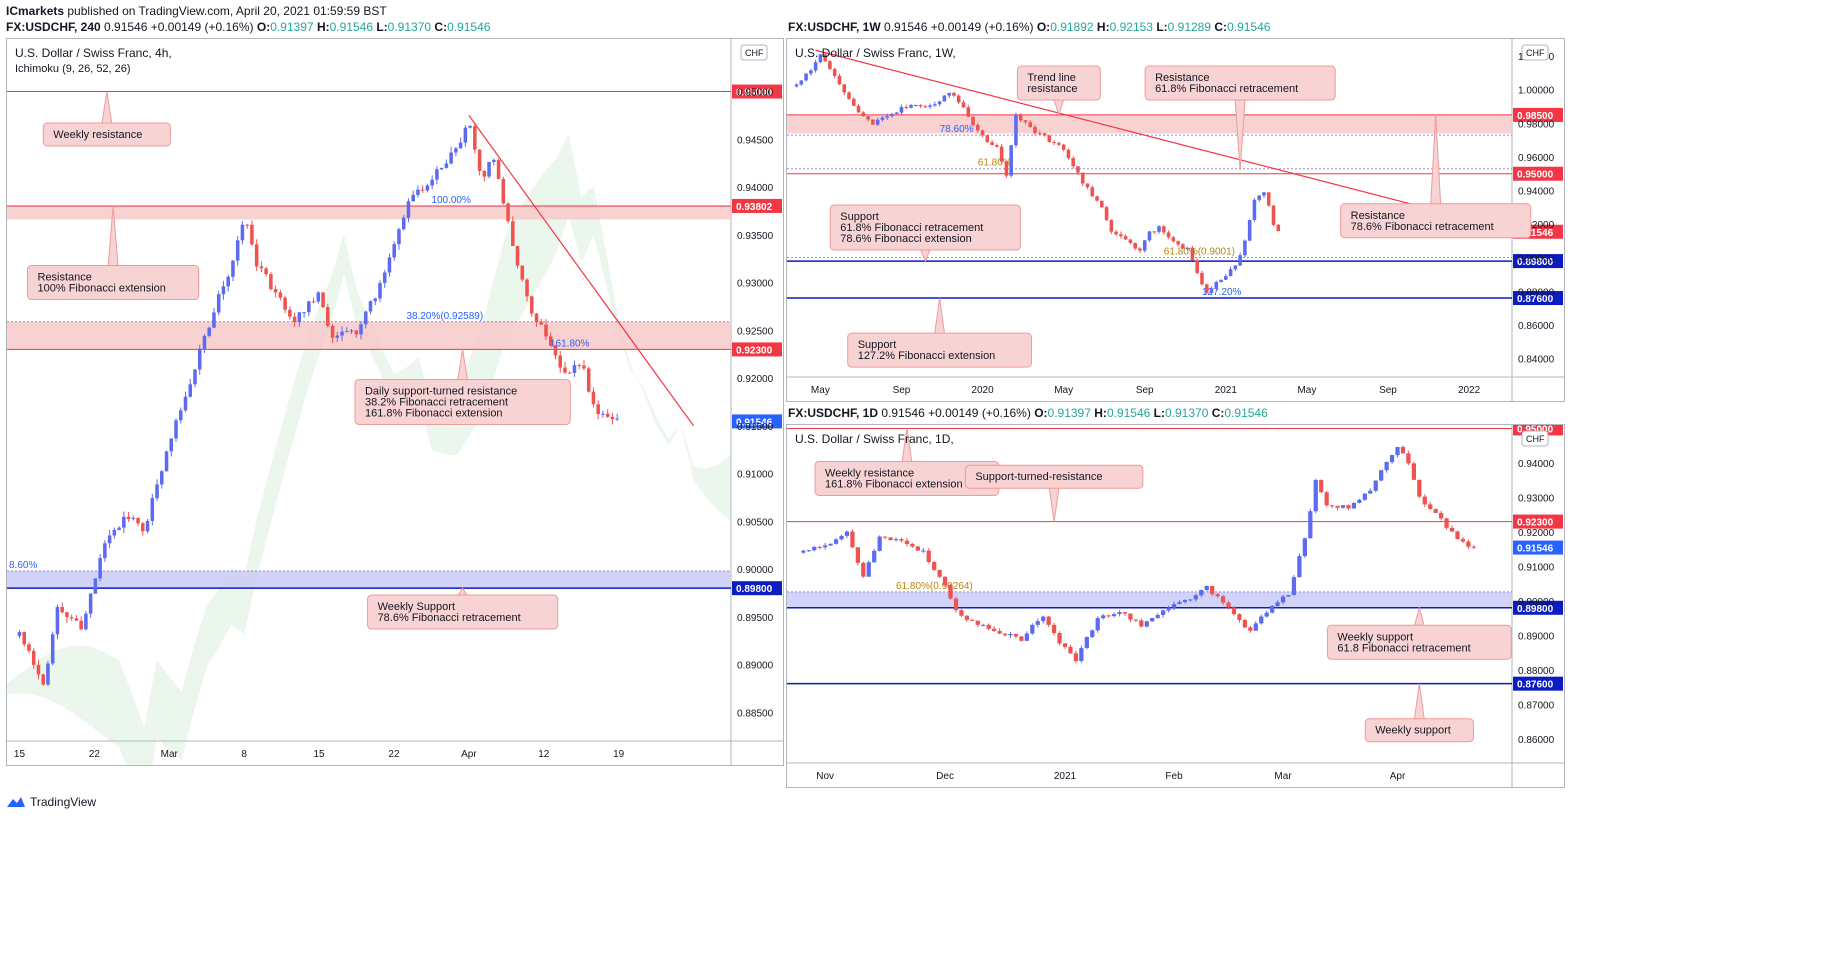  I want to click on callout-text: Resistance, so click(1378, 216).